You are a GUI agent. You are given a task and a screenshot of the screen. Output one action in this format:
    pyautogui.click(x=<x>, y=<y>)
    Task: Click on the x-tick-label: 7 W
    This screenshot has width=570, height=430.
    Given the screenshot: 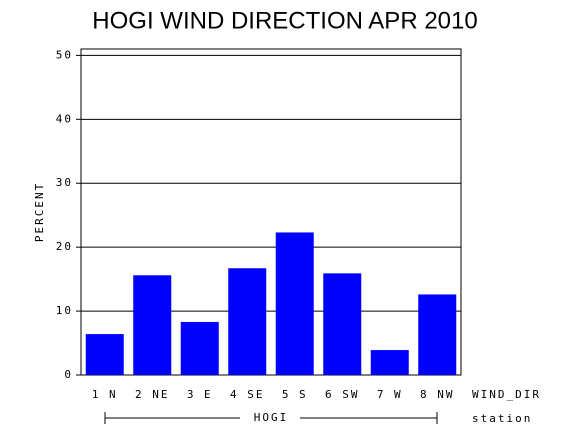 What is the action you would take?
    pyautogui.click(x=390, y=394)
    